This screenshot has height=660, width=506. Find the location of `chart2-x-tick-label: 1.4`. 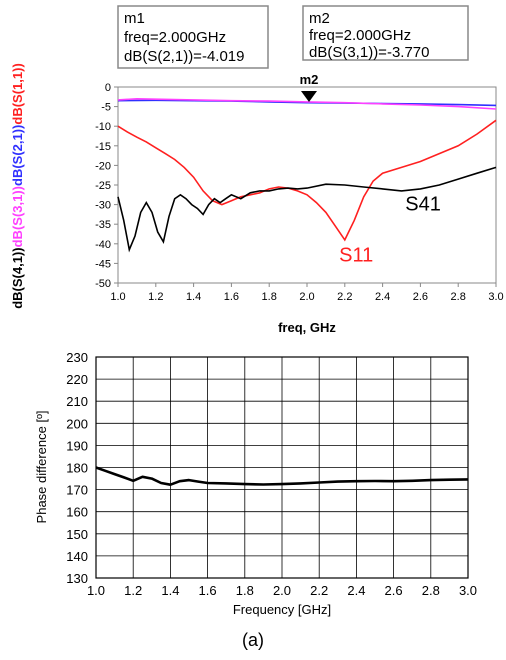

chart2-x-tick-label: 1.4 is located at coordinates (170, 590).